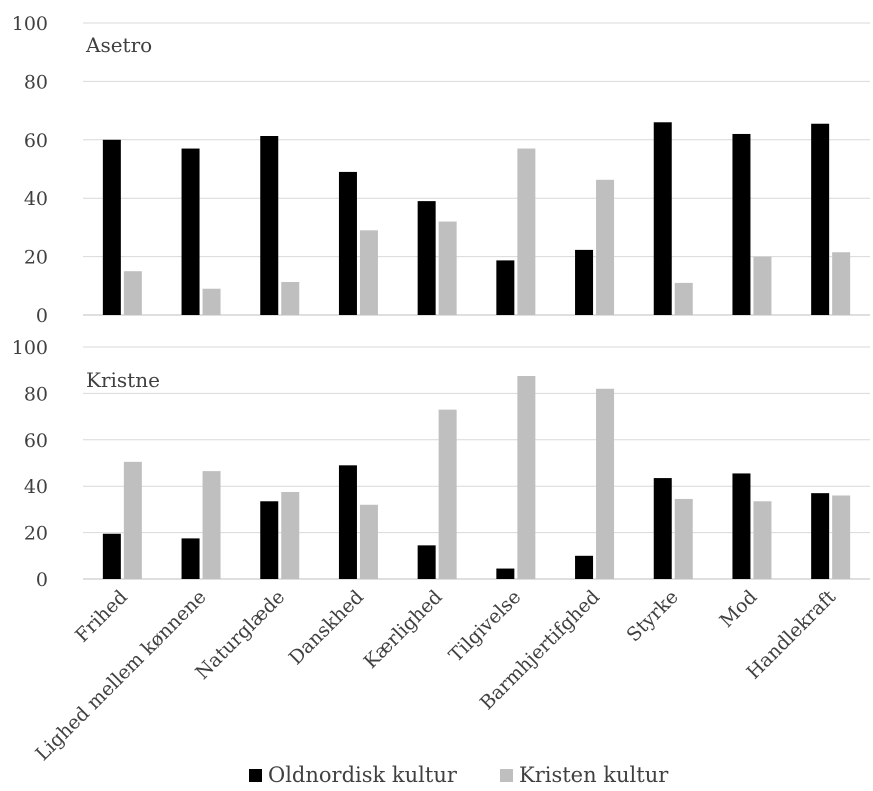 The image size is (873, 791). I want to click on x-tick-label: Mod, so click(738, 609).